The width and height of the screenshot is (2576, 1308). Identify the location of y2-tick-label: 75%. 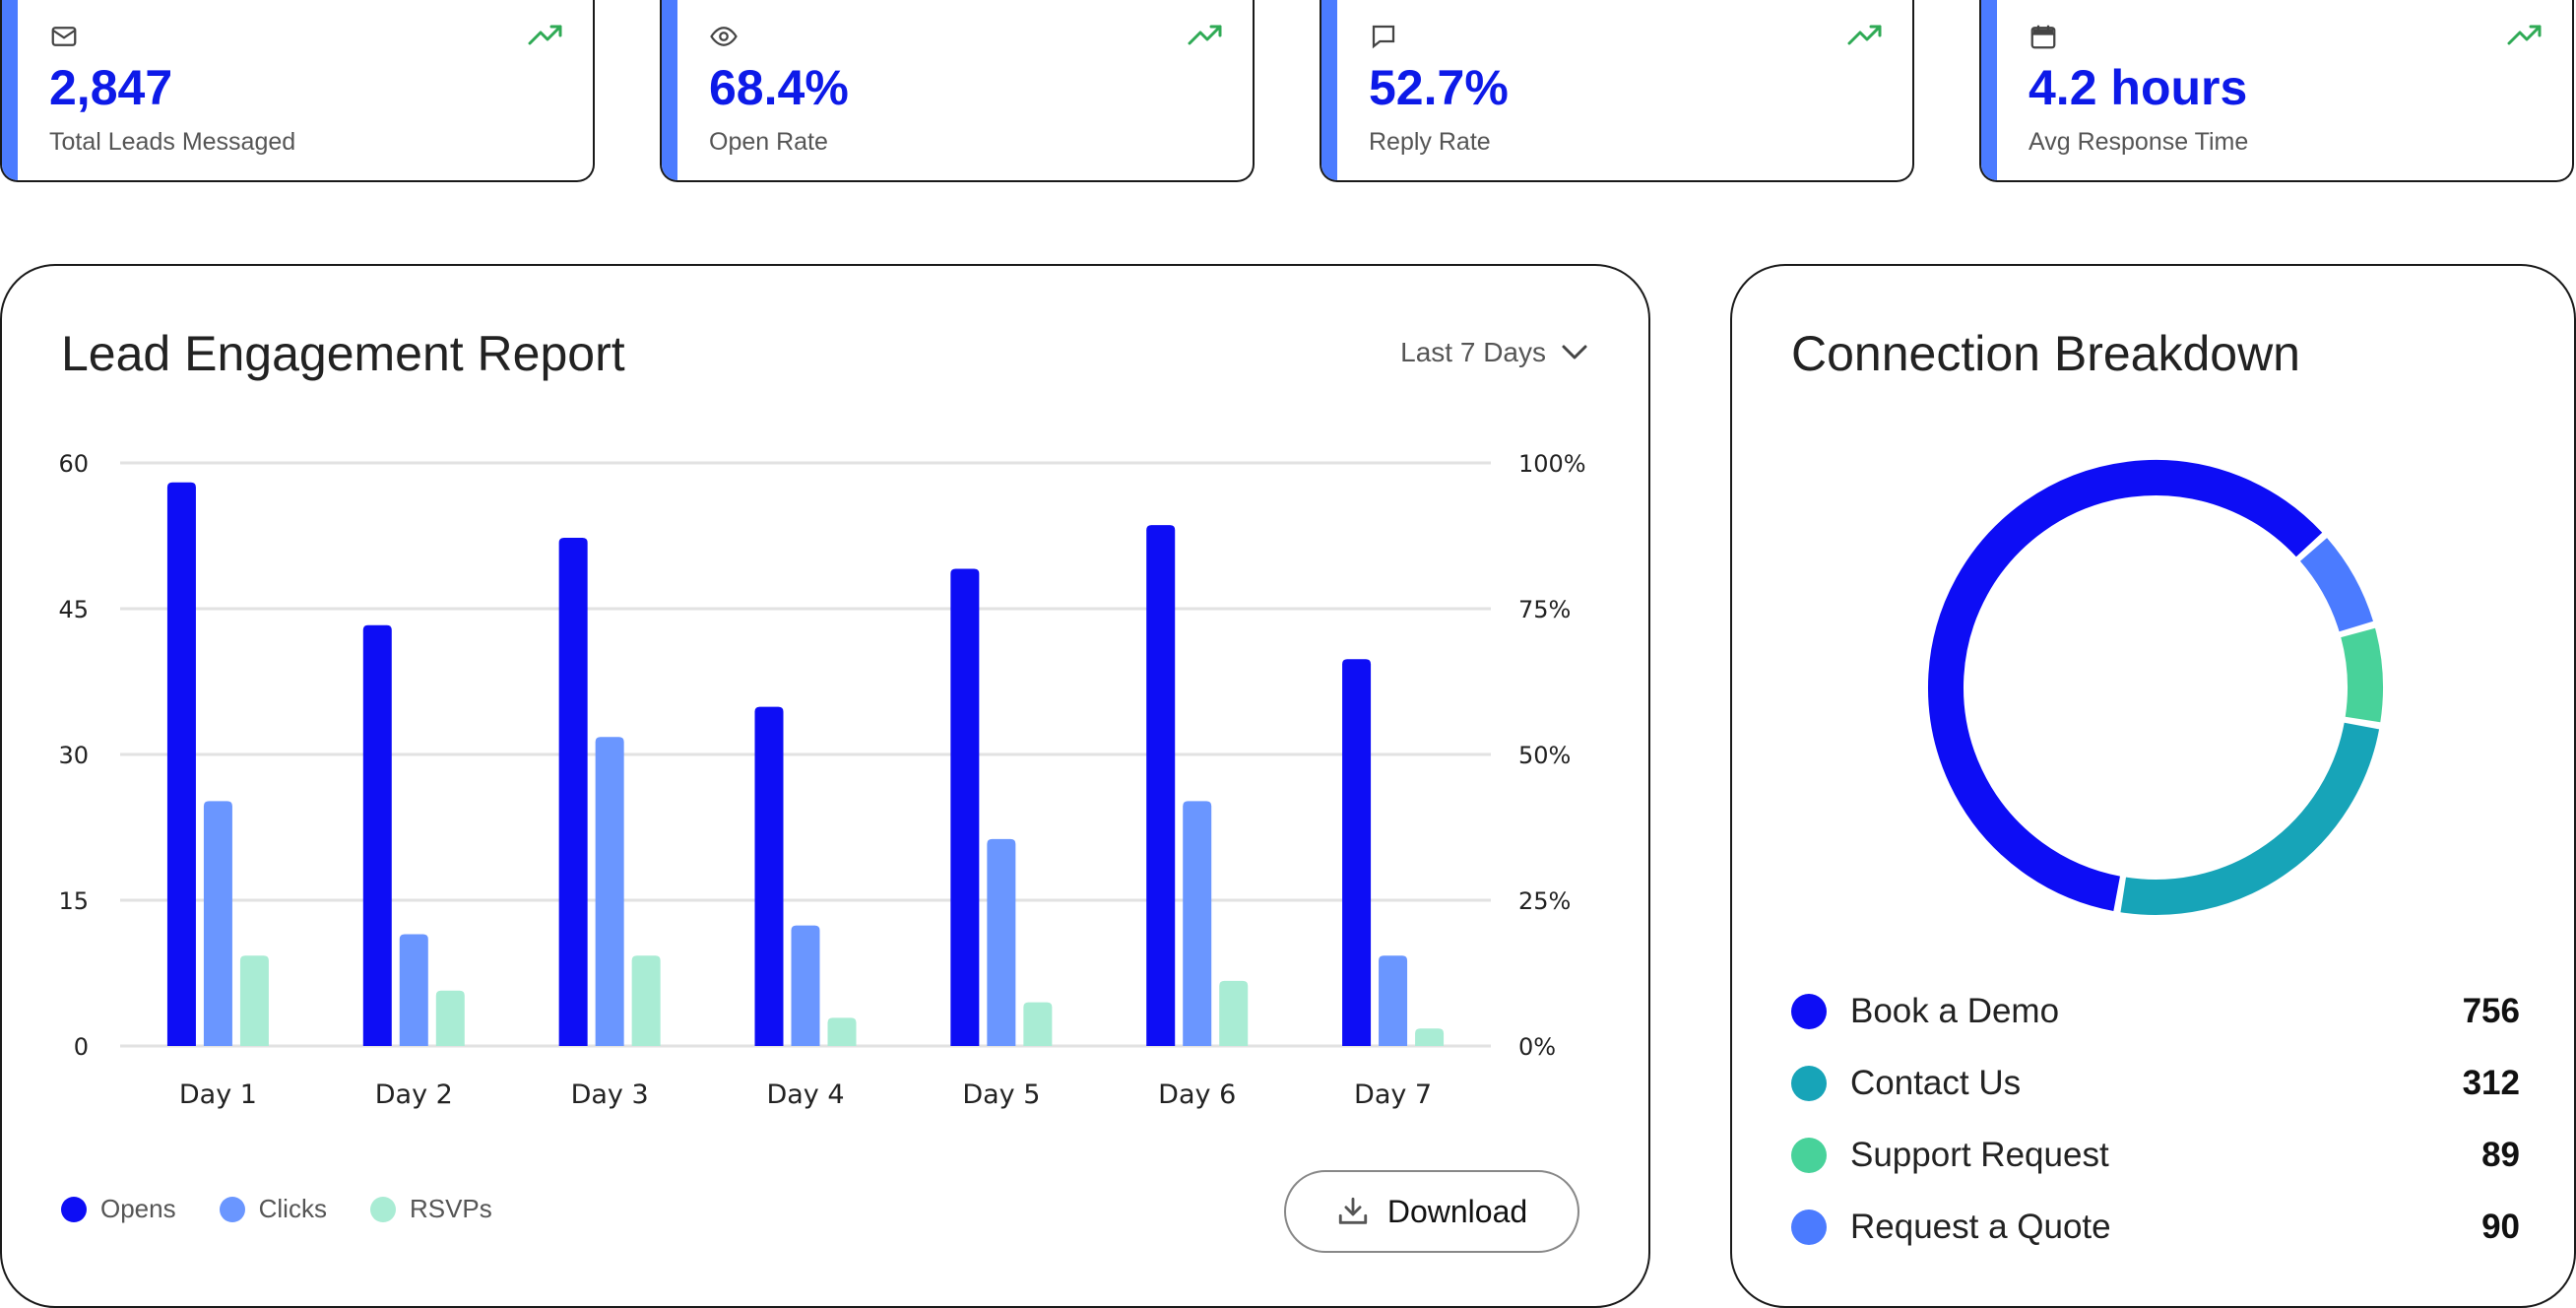
(1544, 609).